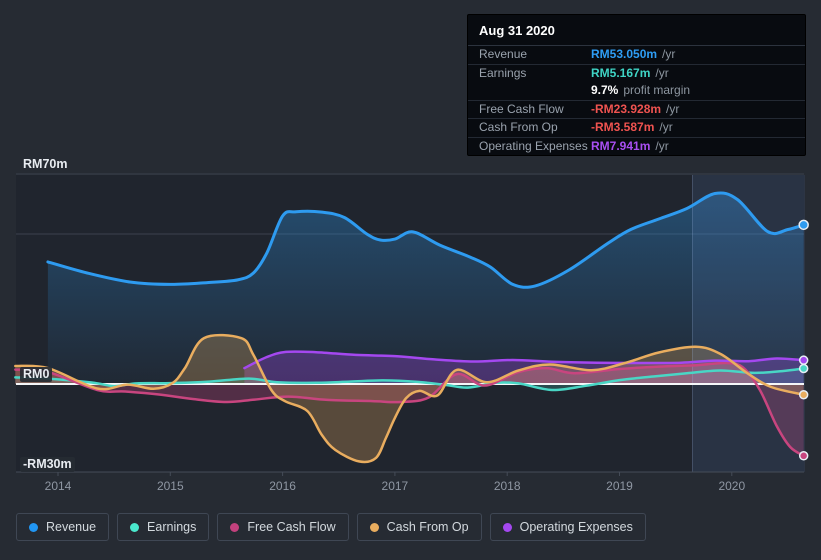 This screenshot has height=560, width=821. What do you see at coordinates (170, 486) in the screenshot?
I see `x-axis-label-2015: 2015` at bounding box center [170, 486].